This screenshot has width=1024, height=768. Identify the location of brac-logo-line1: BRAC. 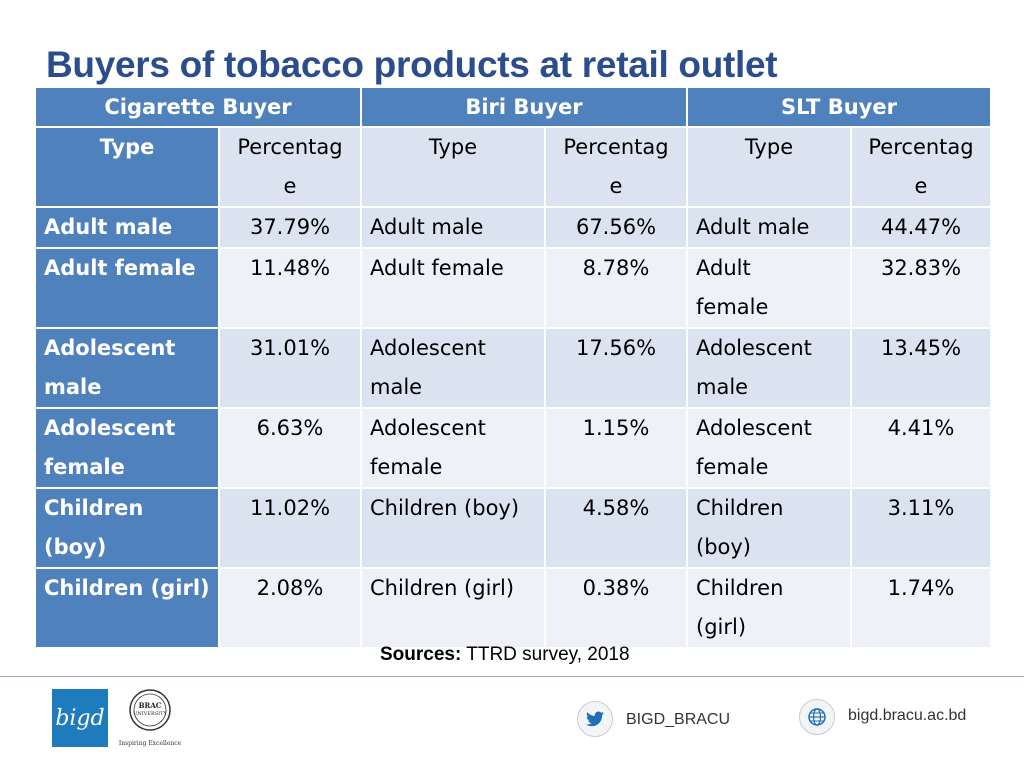
(150, 705).